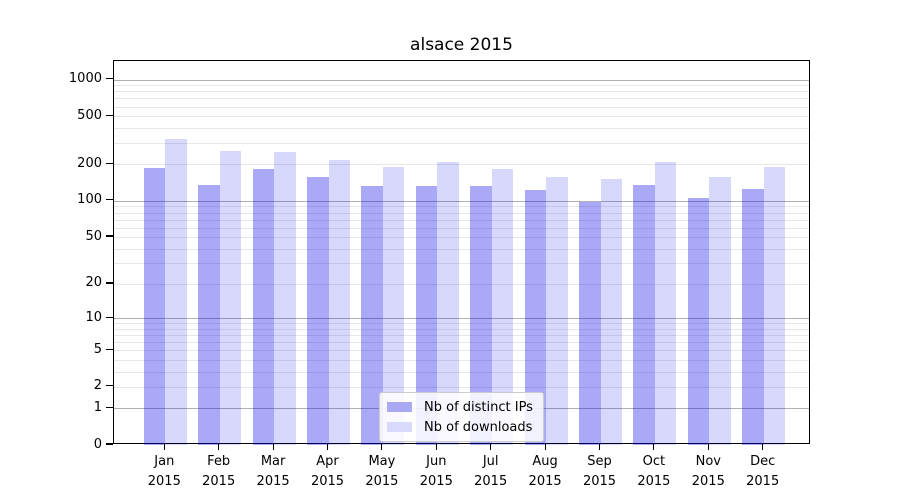 This screenshot has width=900, height=500. Describe the element at coordinates (89, 163) in the screenshot. I see `y-tick-label: 200` at that location.